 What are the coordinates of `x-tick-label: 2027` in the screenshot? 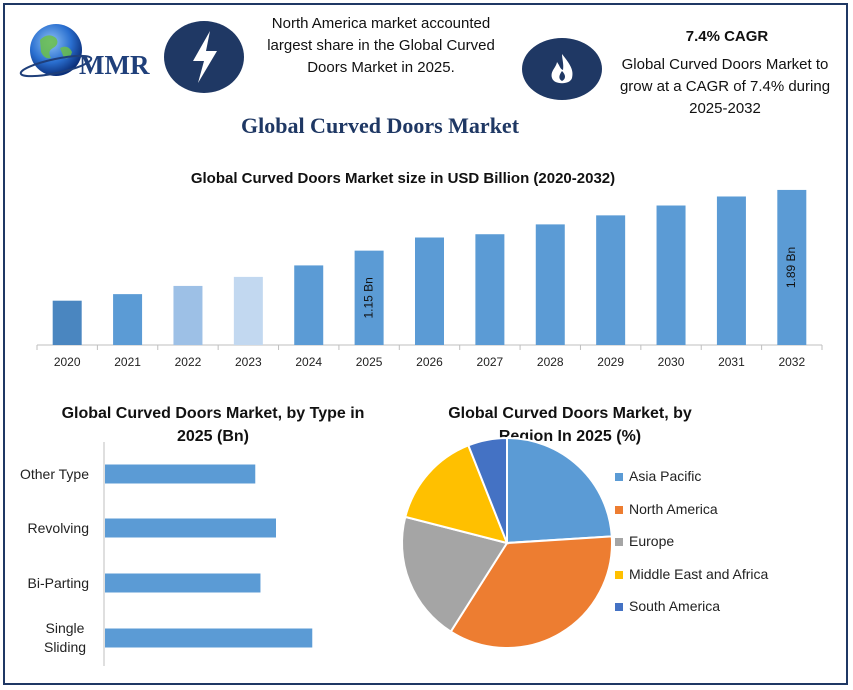 It's located at (490, 362).